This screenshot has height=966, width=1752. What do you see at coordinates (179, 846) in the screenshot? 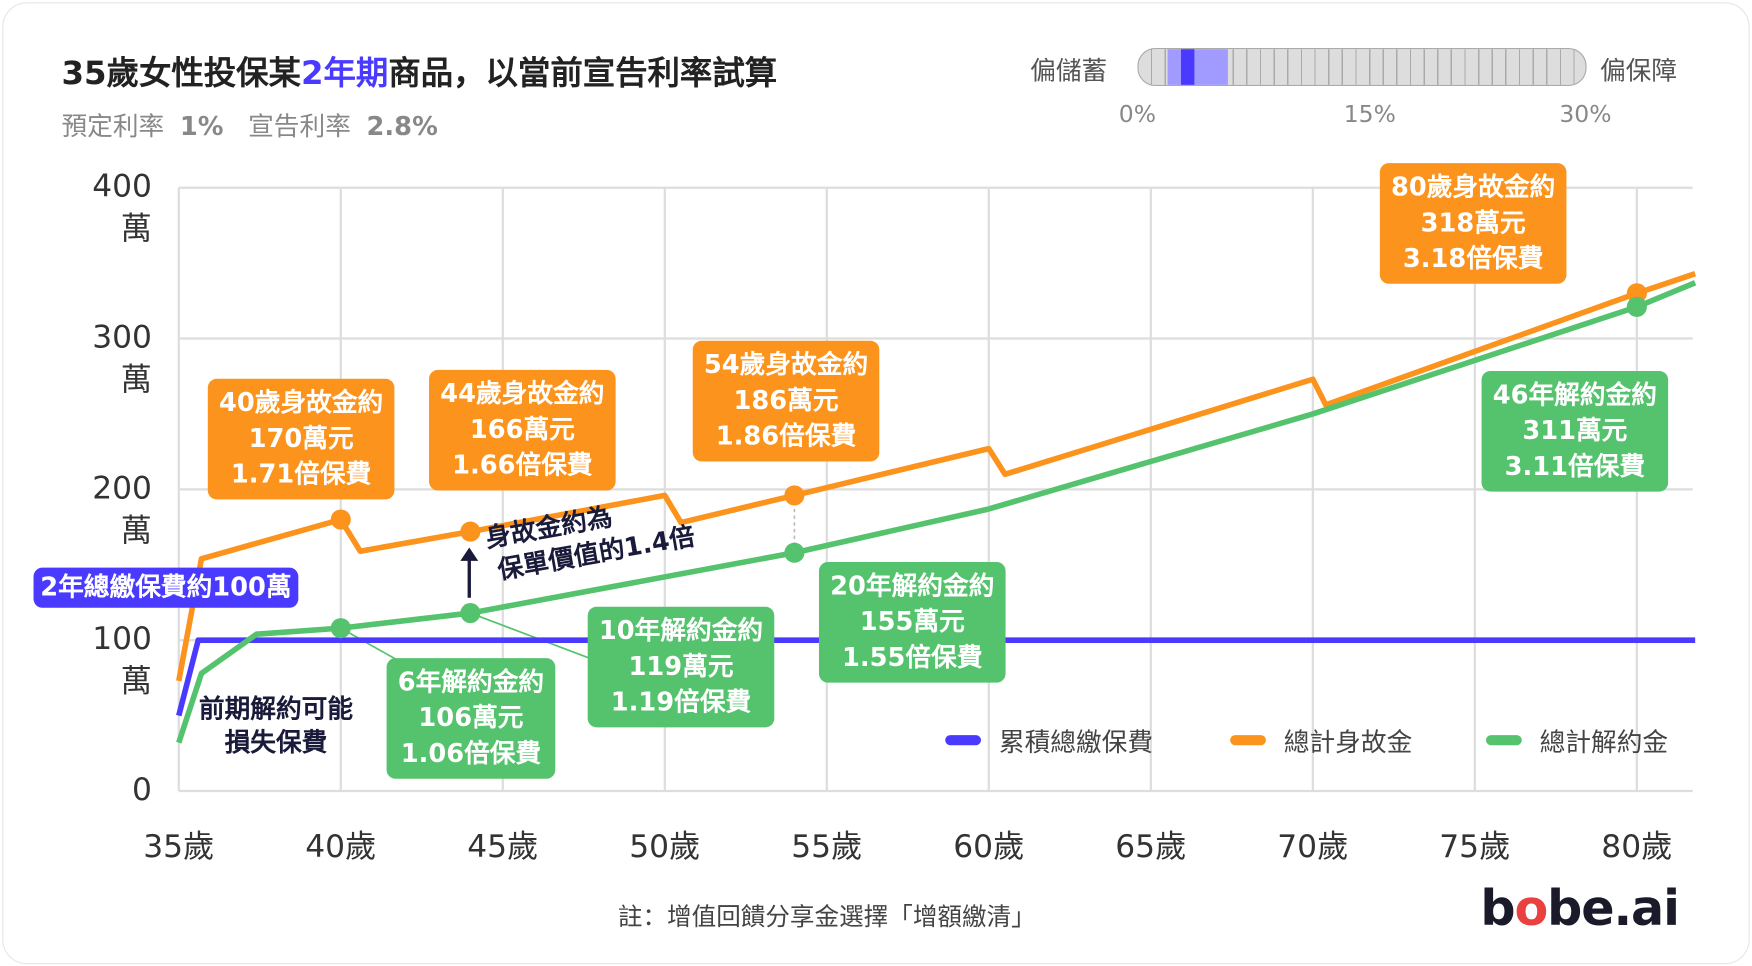
I see `x-tick: 35歲` at bounding box center [179, 846].